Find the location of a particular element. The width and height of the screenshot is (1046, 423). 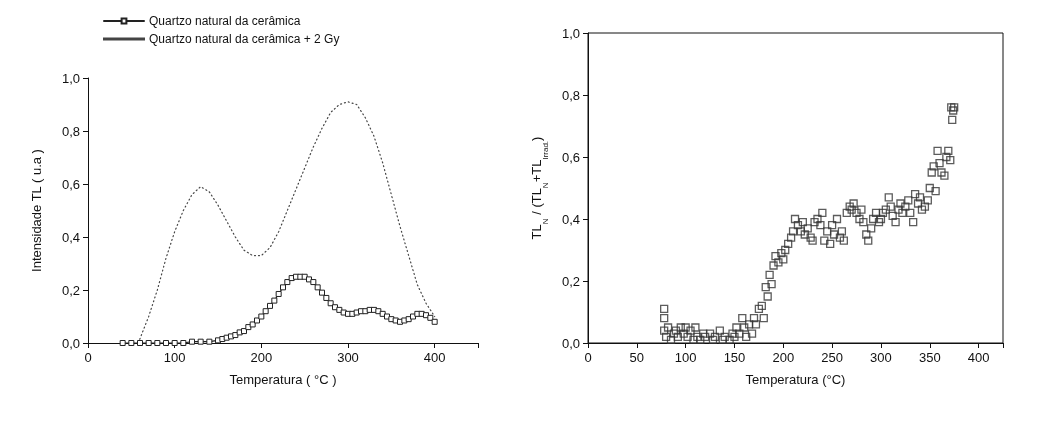

y-axis-title: TLN / (TLN+TLIrrad.) is located at coordinates (539, 188).